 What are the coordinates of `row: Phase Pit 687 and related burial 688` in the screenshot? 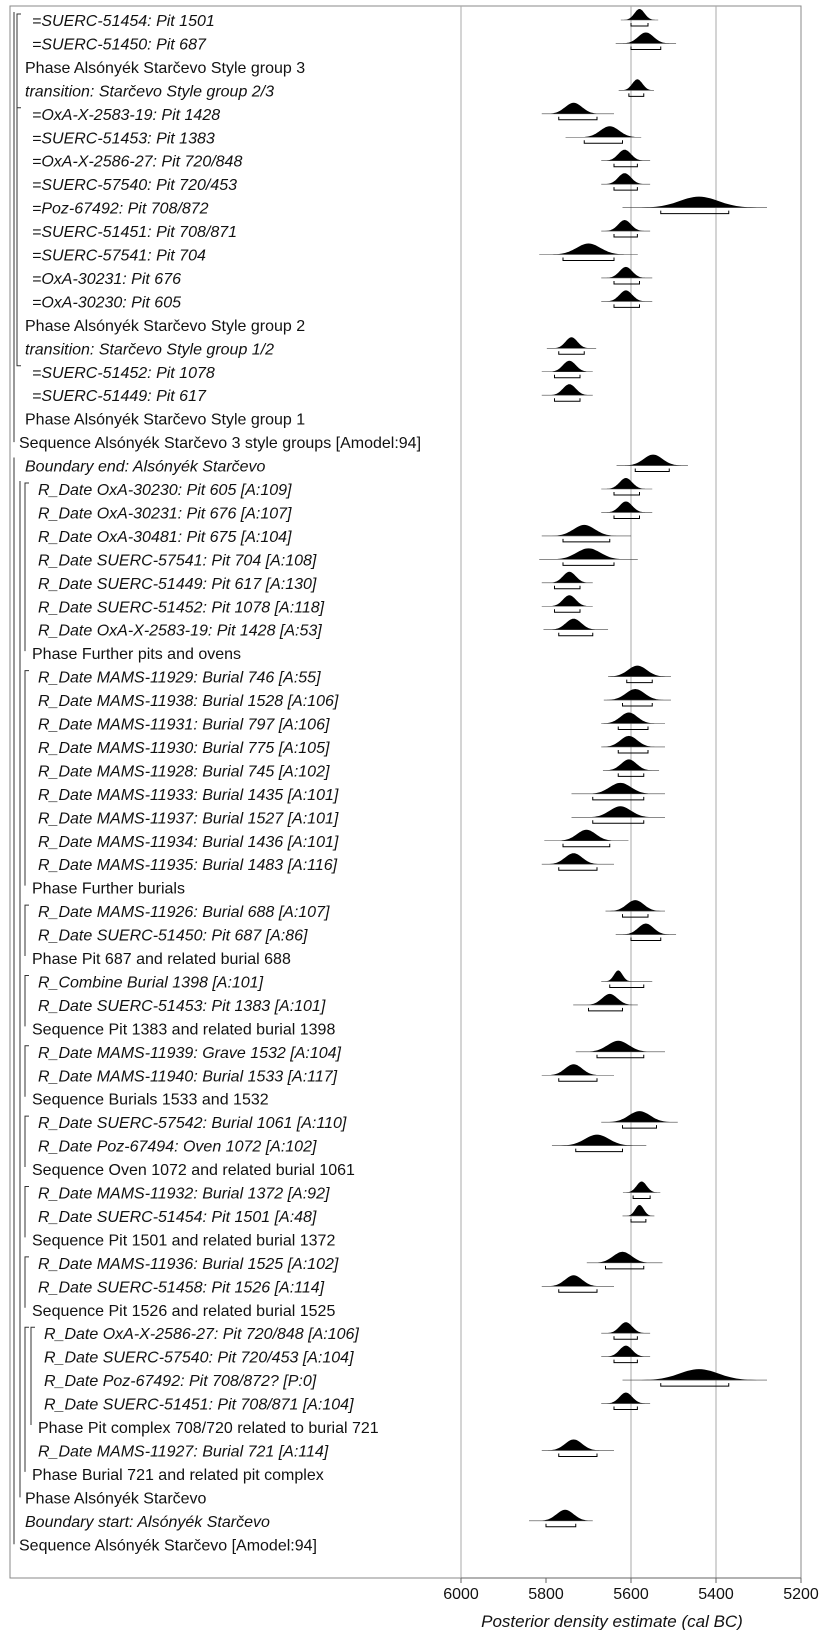 It's located at (161, 959).